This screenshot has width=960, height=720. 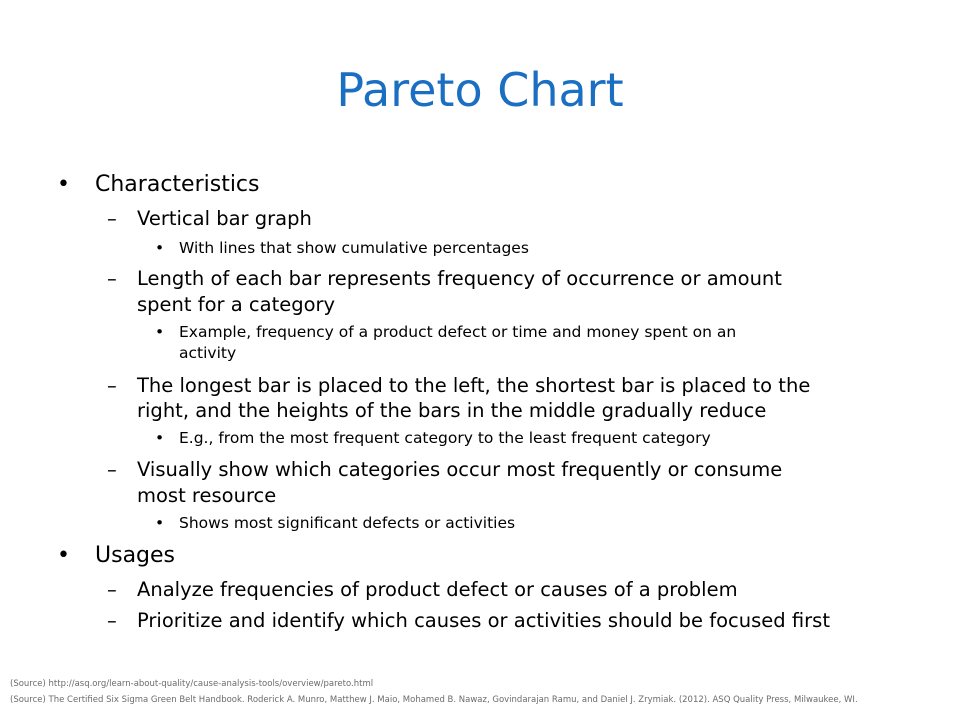 What do you see at coordinates (177, 184) in the screenshot?
I see `bullet-characteristics: Characteristics` at bounding box center [177, 184].